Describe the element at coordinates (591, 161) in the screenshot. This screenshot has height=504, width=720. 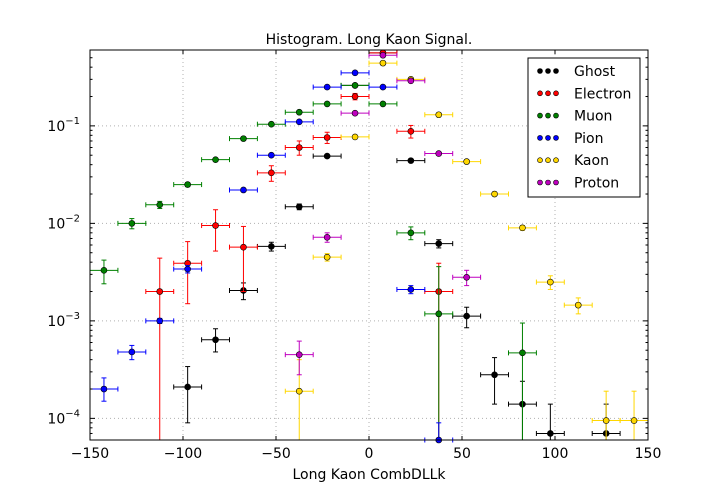
I see `legend-label: Kaon` at that location.